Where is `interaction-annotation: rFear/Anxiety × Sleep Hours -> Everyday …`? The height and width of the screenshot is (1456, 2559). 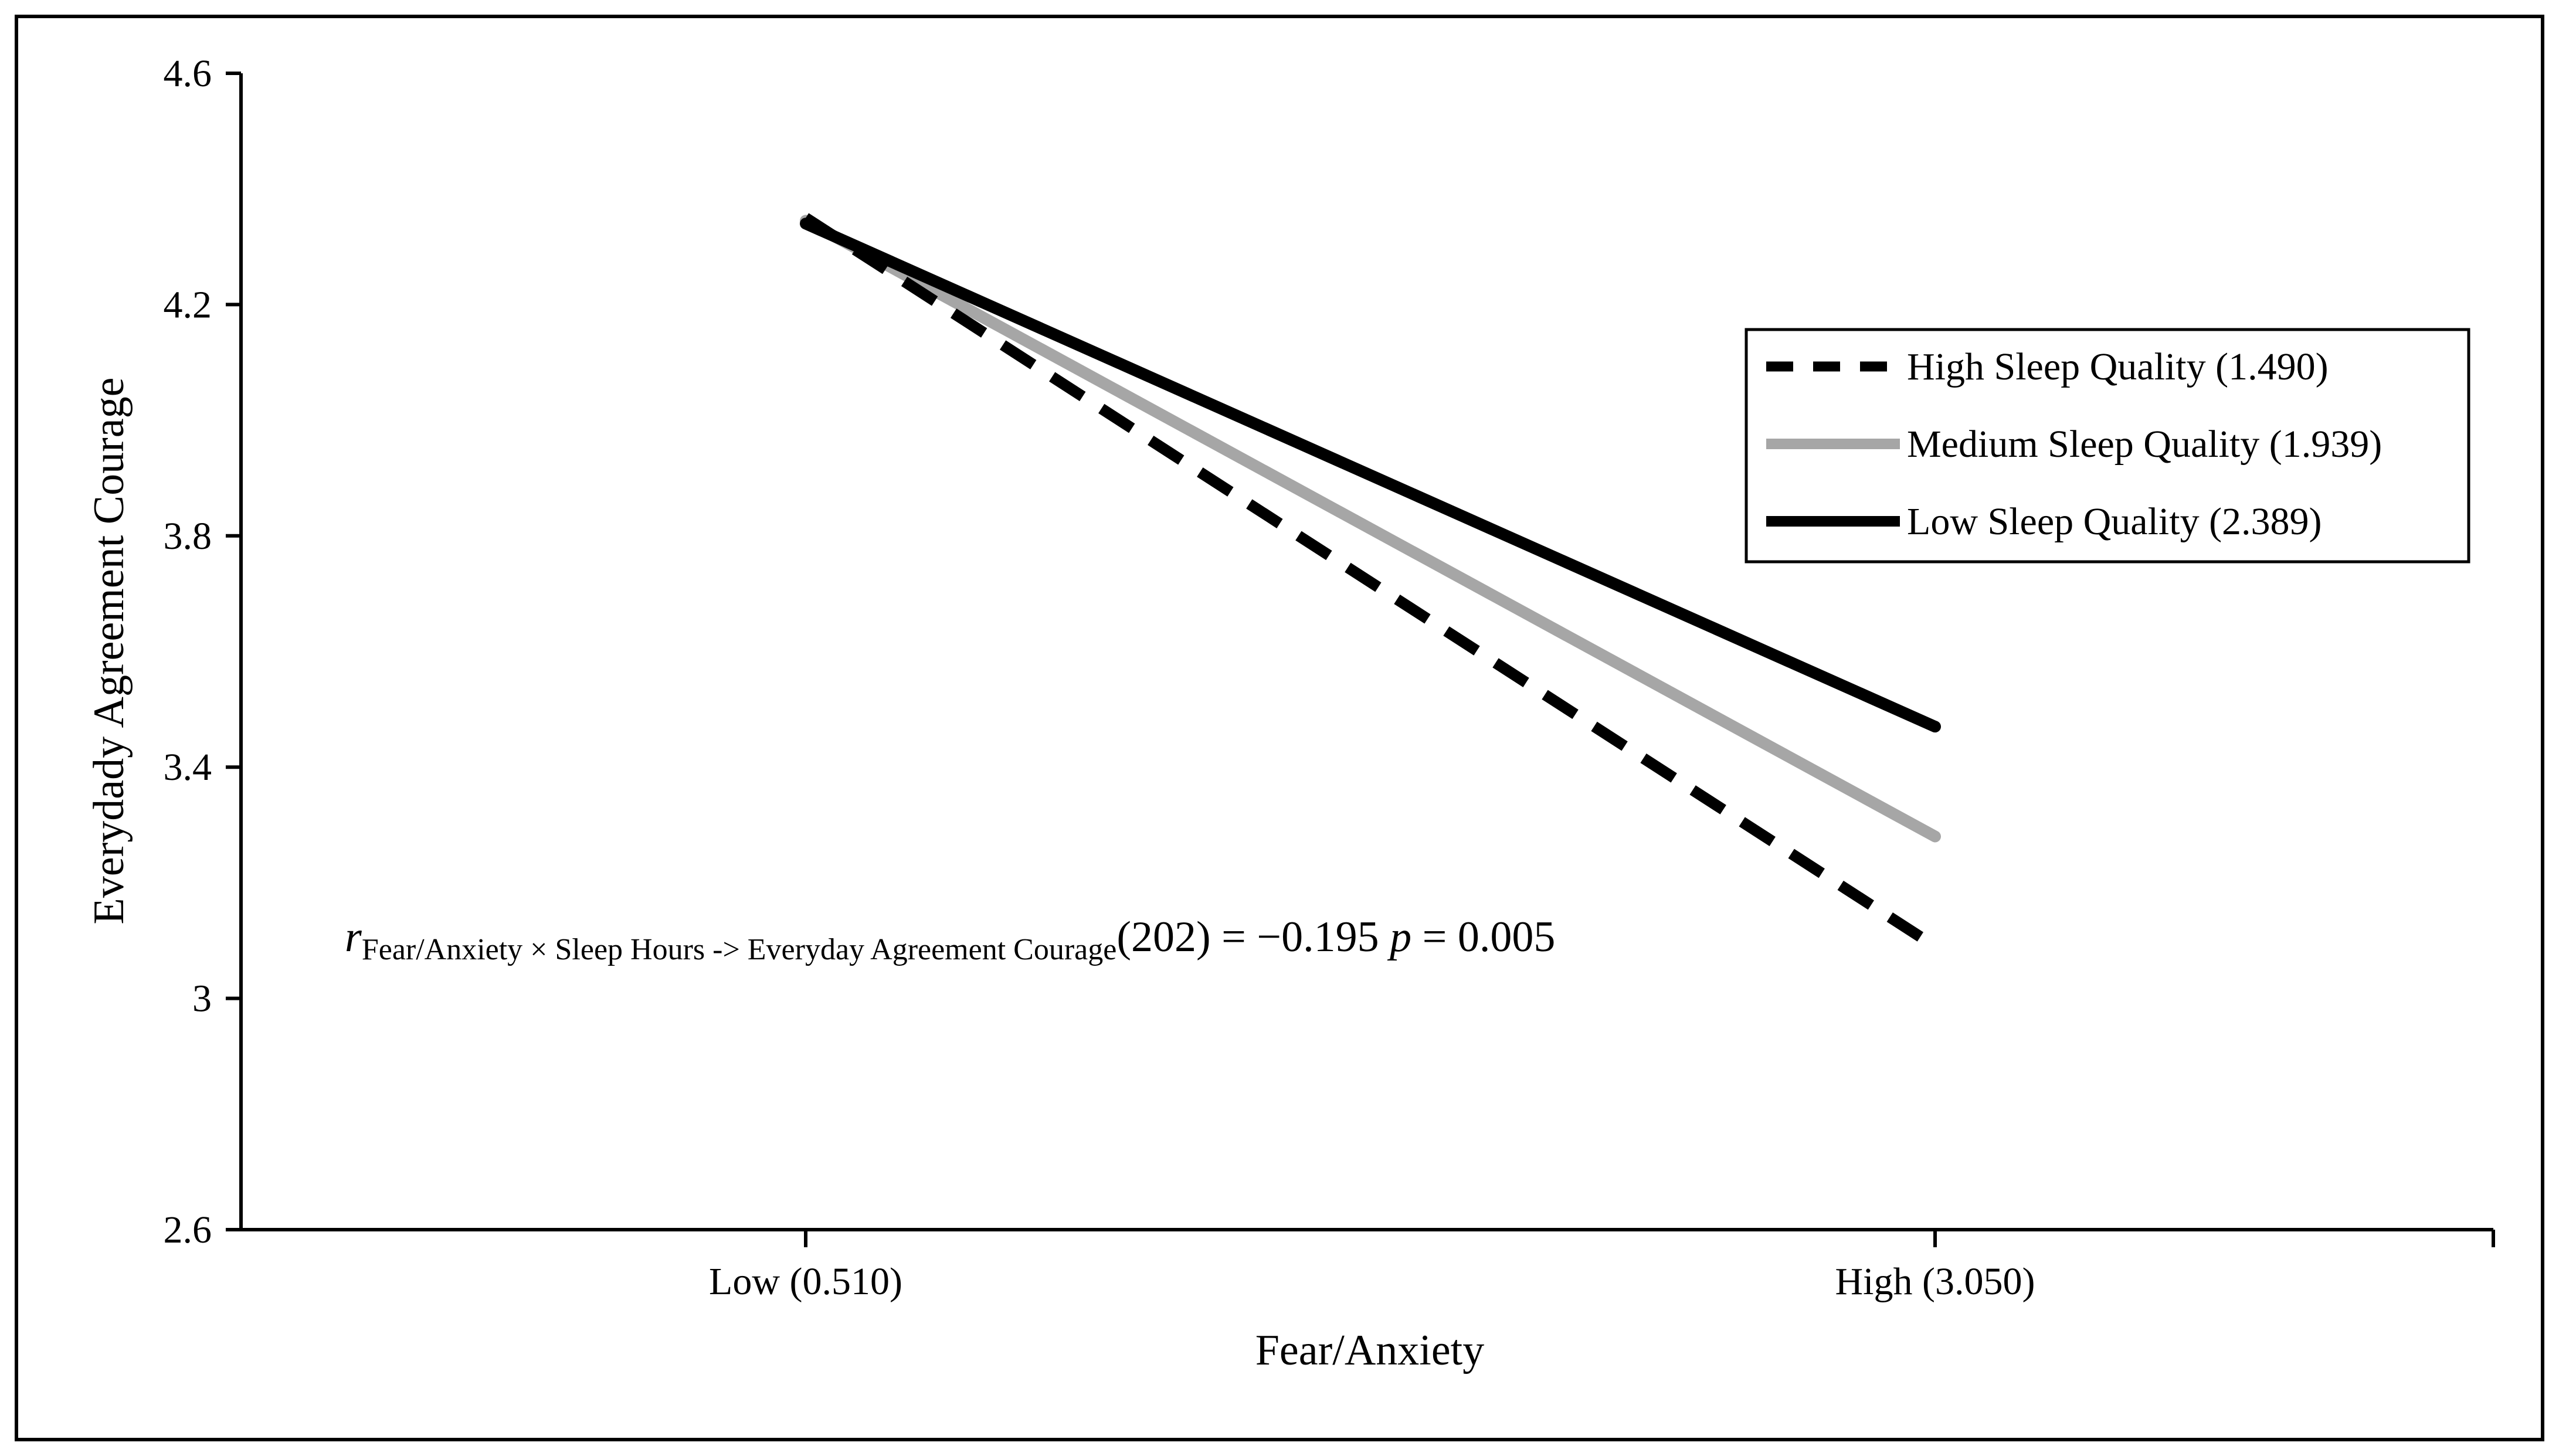 interaction-annotation: rFear/Anxiety × Sleep Hours -> Everyday … is located at coordinates (950, 939).